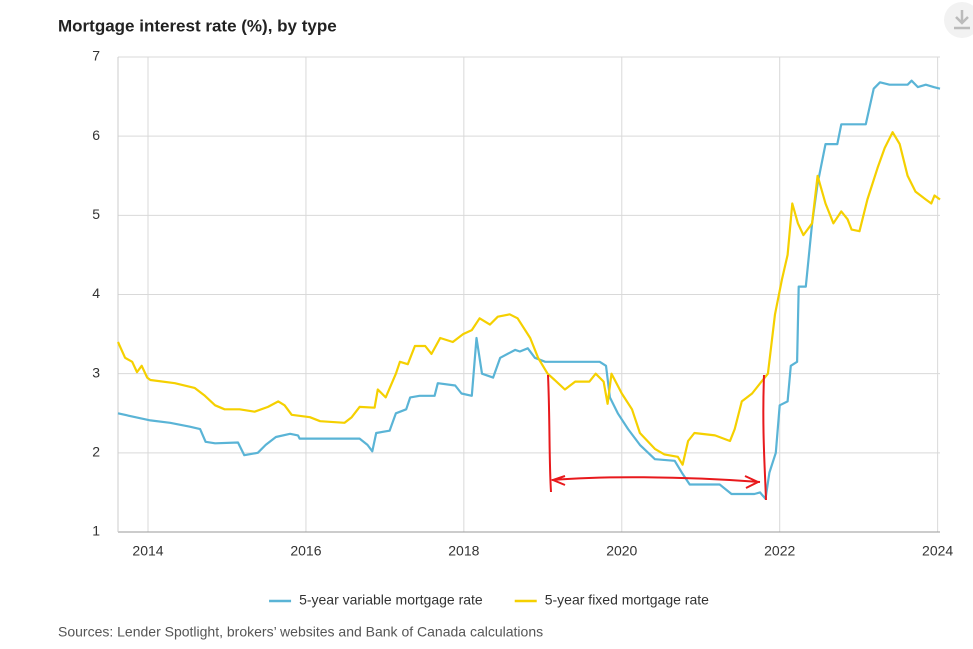  Describe the element at coordinates (96, 214) in the screenshot. I see `y-tick-label: 5` at that location.